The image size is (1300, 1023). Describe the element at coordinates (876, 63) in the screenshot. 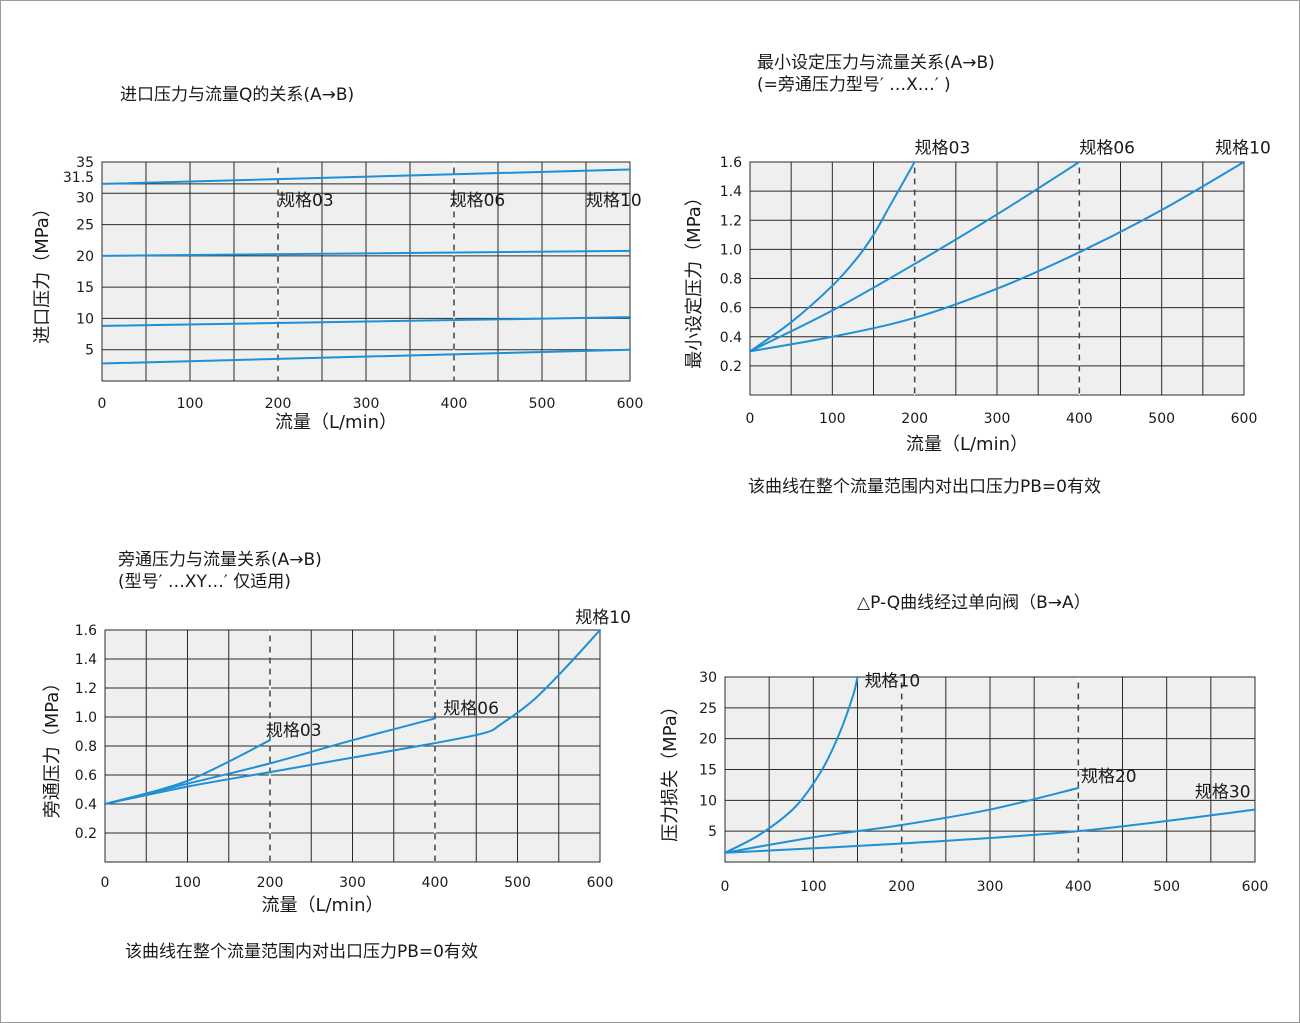

I see `chart-title: 最小设定压力与流量关系(A→B)` at that location.